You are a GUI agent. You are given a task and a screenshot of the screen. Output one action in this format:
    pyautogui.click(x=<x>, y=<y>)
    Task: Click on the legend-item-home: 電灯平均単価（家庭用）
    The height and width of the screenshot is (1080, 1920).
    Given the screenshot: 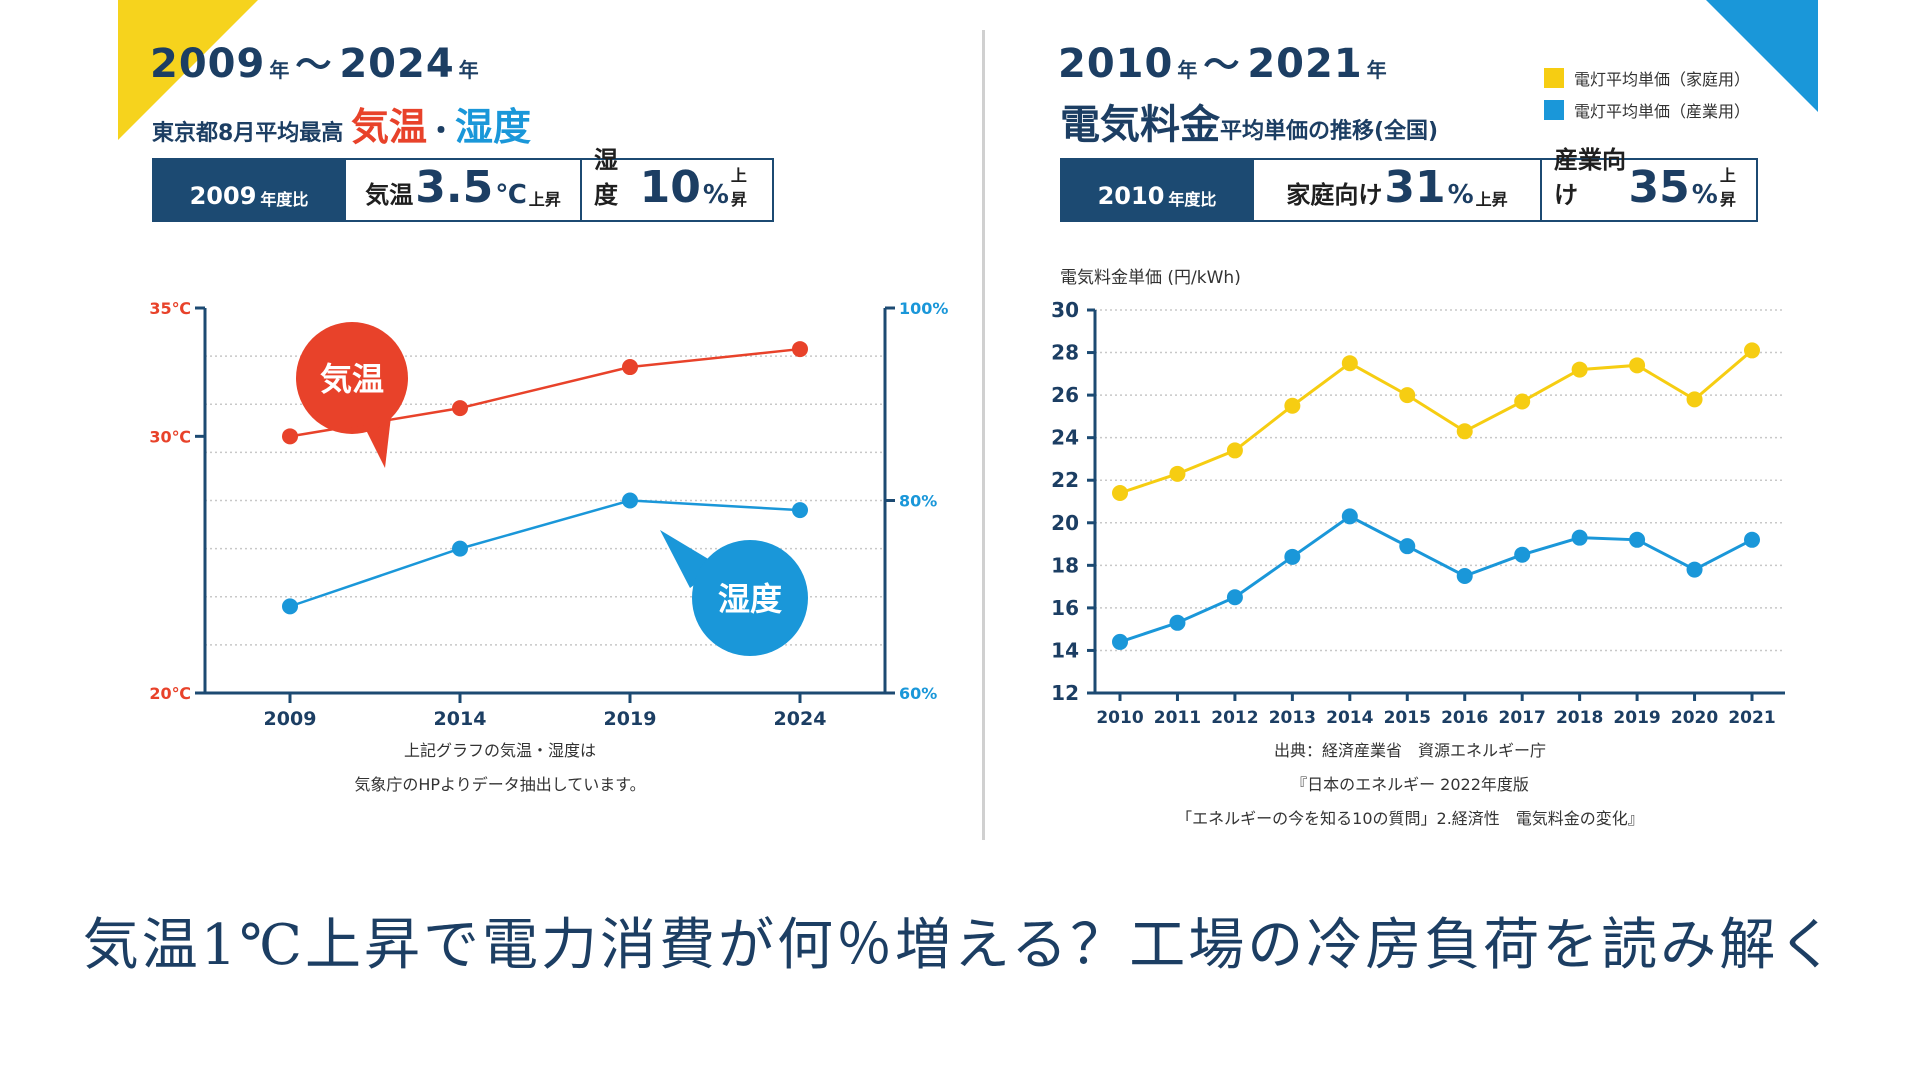 What is the action you would take?
    pyautogui.click(x=1647, y=78)
    